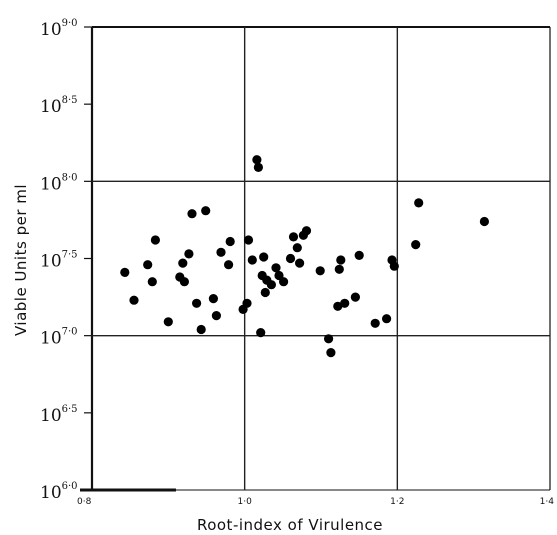 This screenshot has height=535, width=557. What do you see at coordinates (59, 261) in the screenshot?
I see `y-tick-label: 107·5` at bounding box center [59, 261].